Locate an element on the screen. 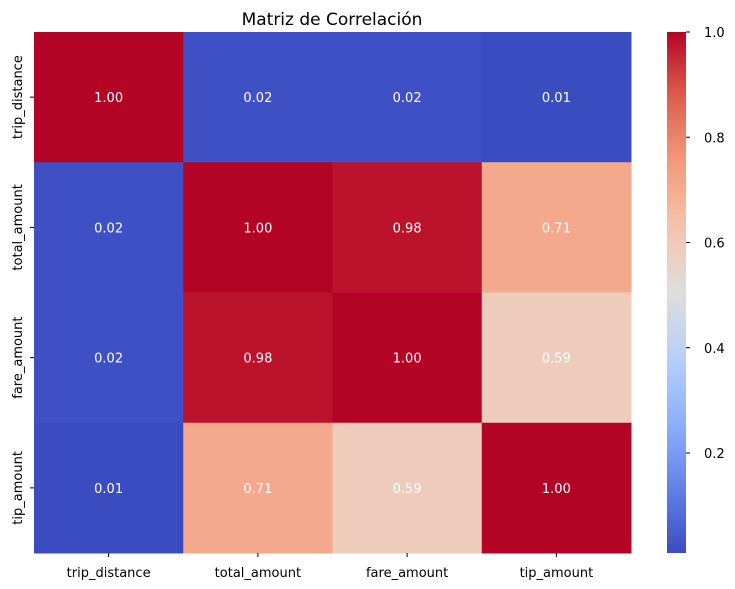 This screenshot has height=589, width=735. y-tick-label: trip_distance is located at coordinates (18, 97).